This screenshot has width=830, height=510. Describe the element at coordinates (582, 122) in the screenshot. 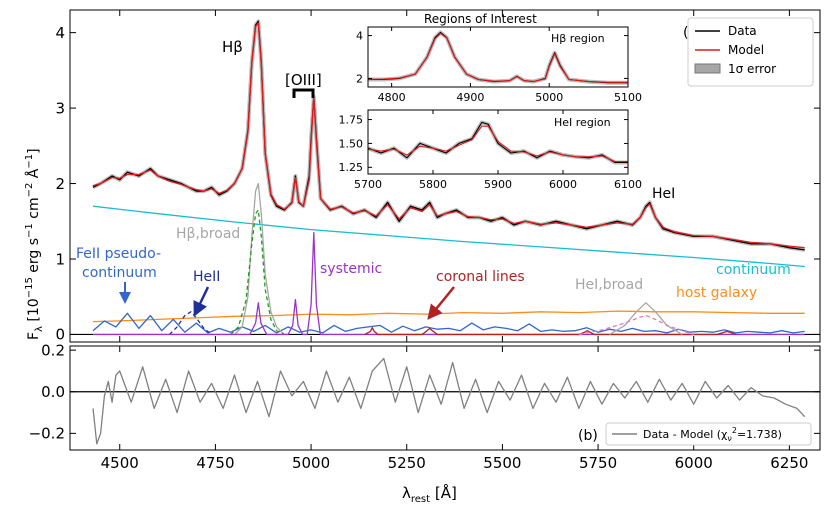

I see `inset-hei-label: HeI region` at that location.